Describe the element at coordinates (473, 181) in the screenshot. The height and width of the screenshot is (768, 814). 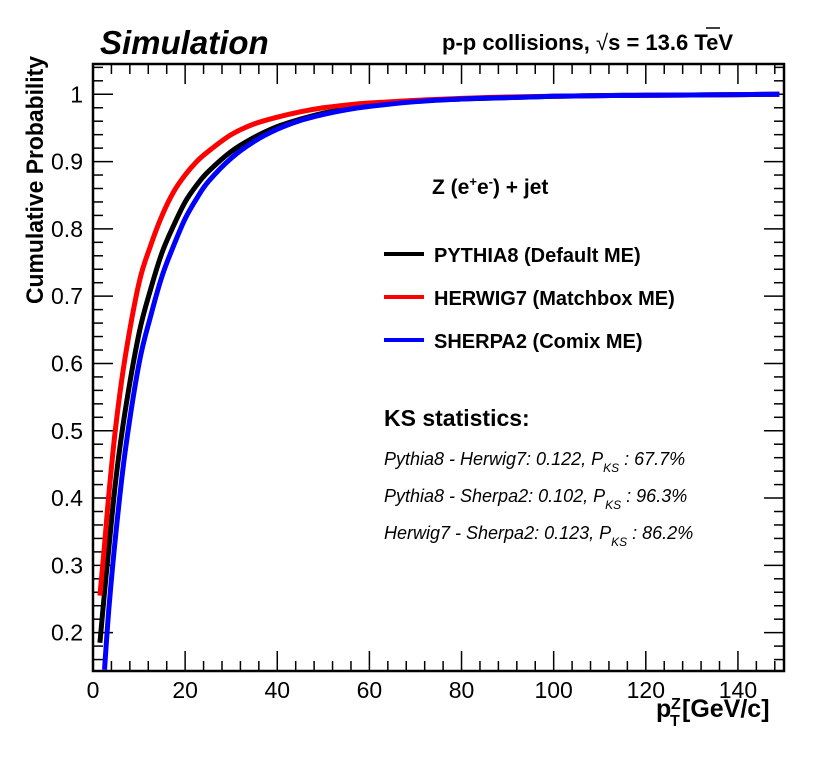
I see `process-label-sup1: +` at that location.